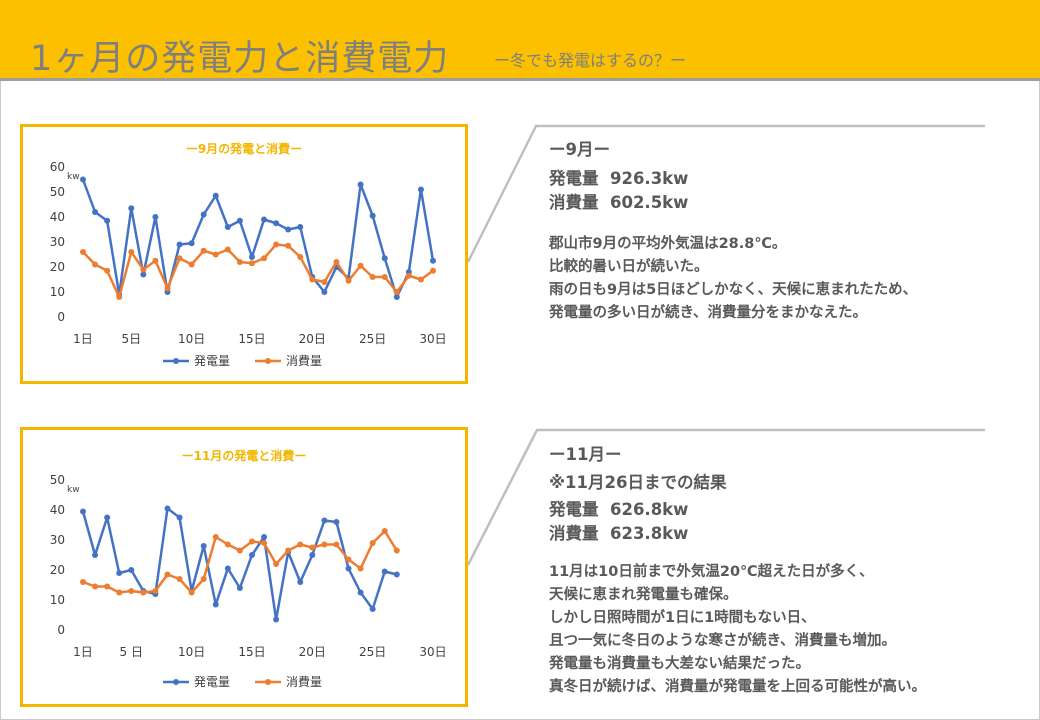 This screenshot has height=720, width=1040. What do you see at coordinates (244, 455) in the screenshot?
I see `chart-title: ー11月の発電と消費ー` at bounding box center [244, 455].